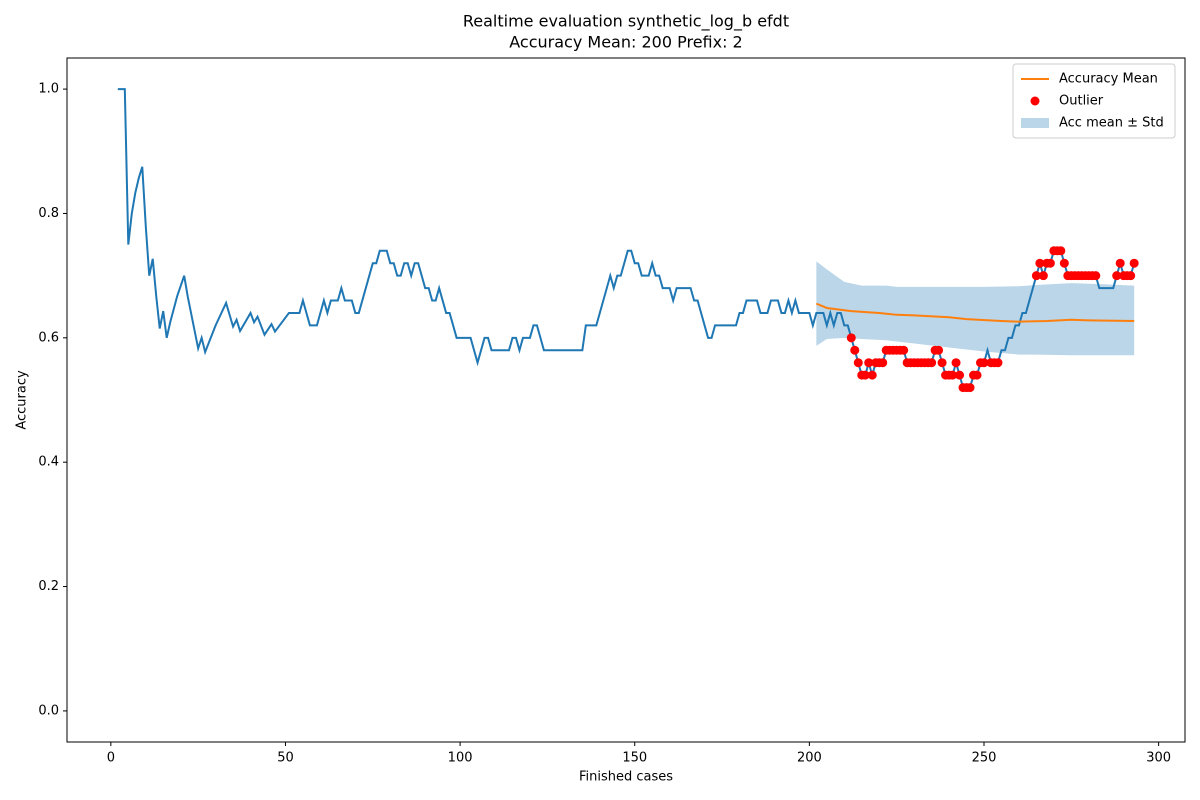  What do you see at coordinates (984, 758) in the screenshot?
I see `x-tick-label: 250` at bounding box center [984, 758].